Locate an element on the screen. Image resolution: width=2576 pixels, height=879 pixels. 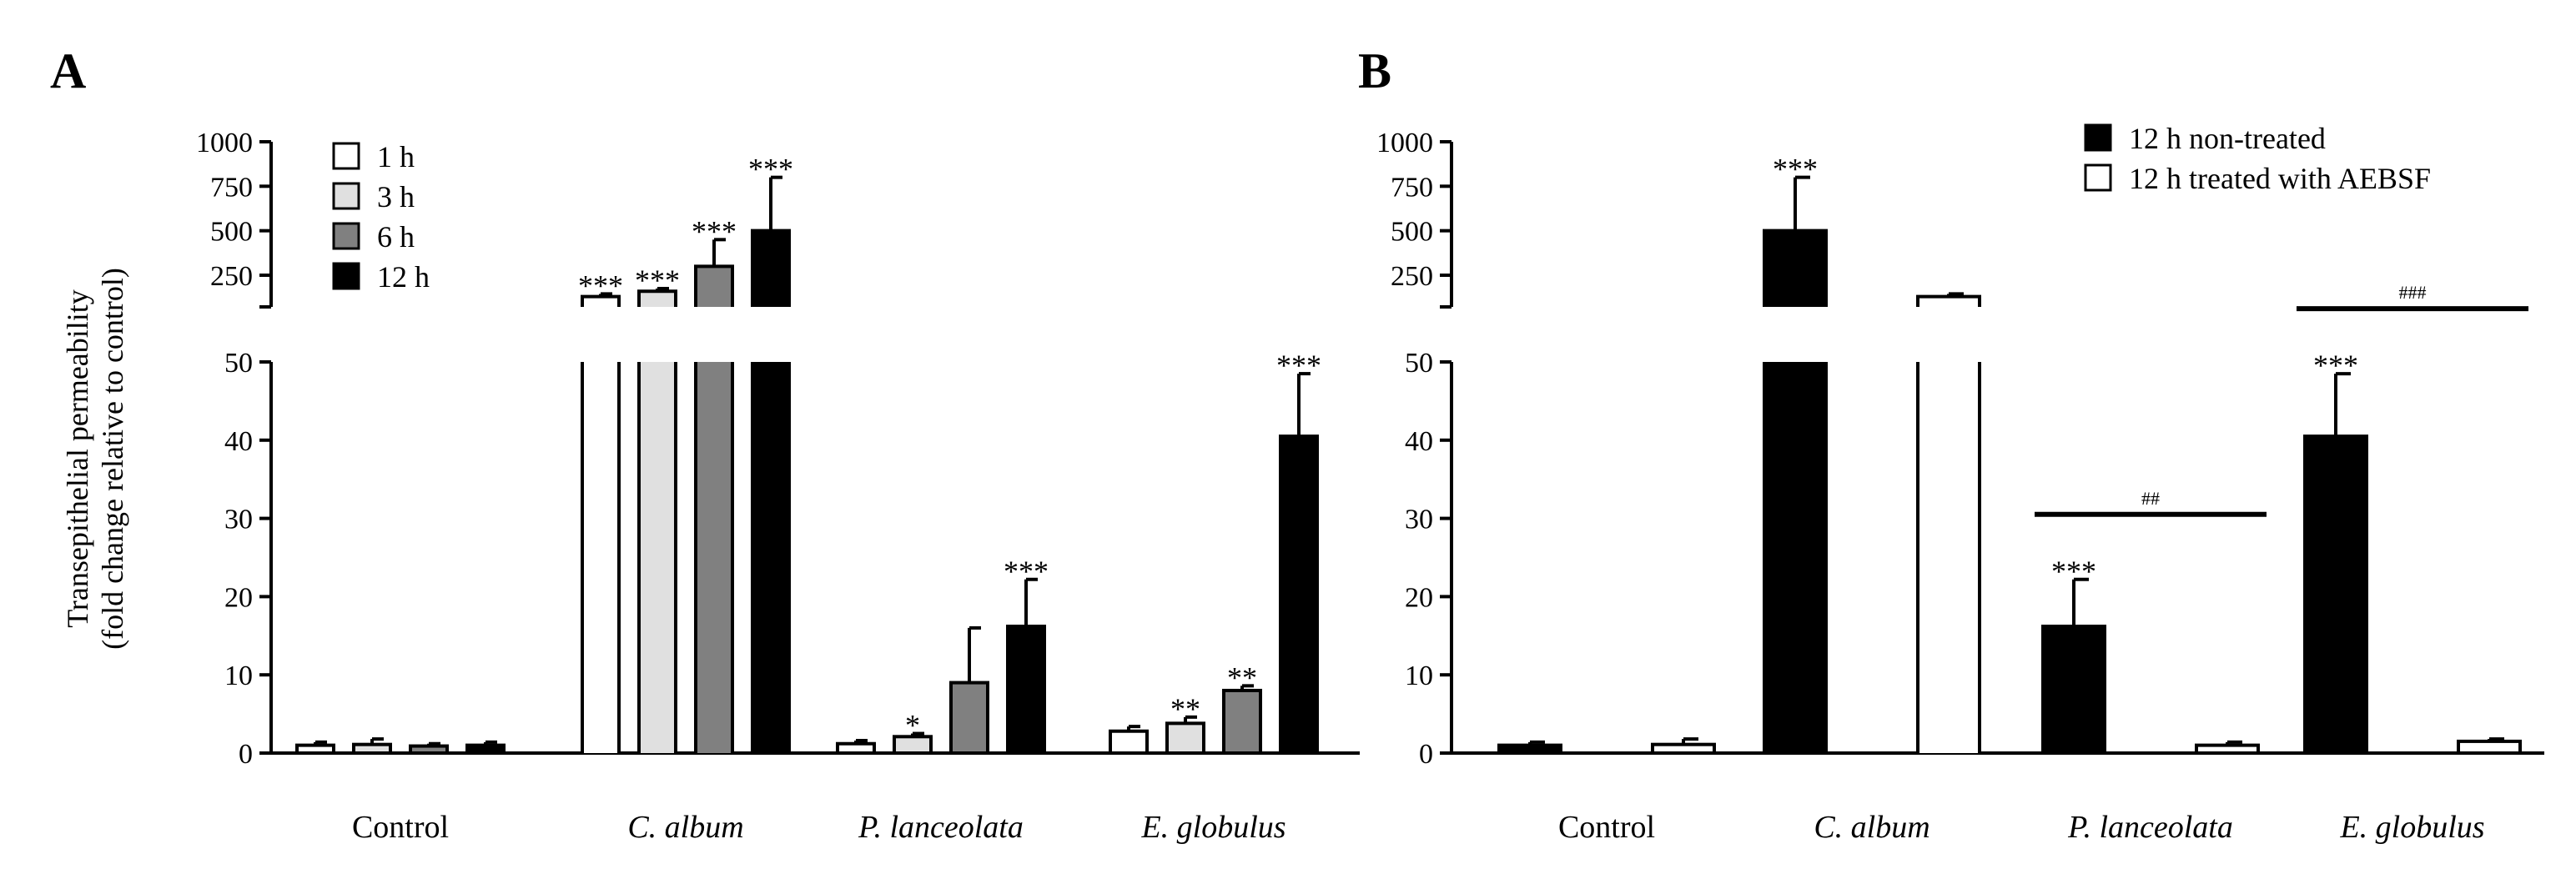
y-axis-title-line1: Transepithelial permeability is located at coordinates (77, 458).